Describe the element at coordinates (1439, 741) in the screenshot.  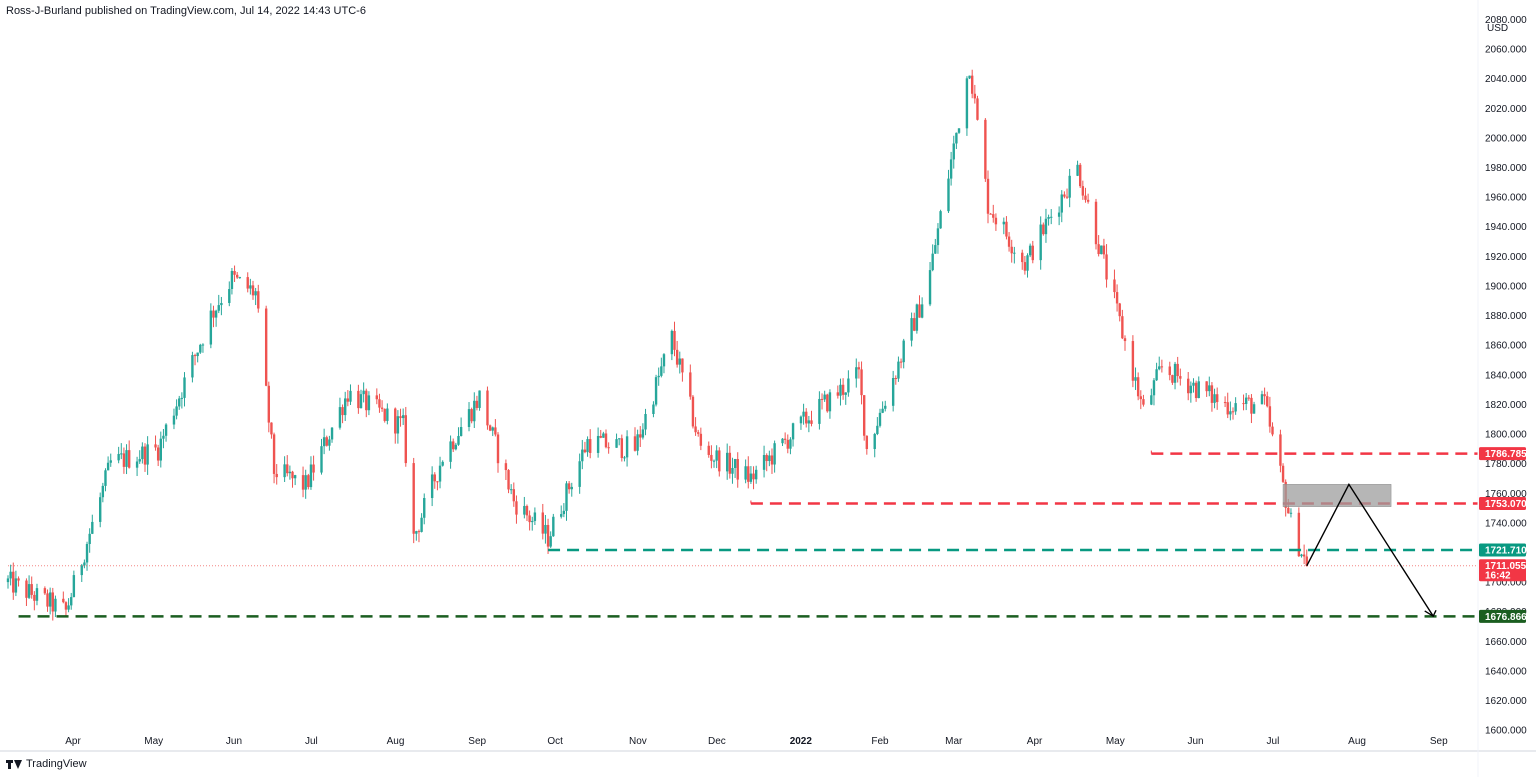
I see `time-tick-label: Sep` at that location.